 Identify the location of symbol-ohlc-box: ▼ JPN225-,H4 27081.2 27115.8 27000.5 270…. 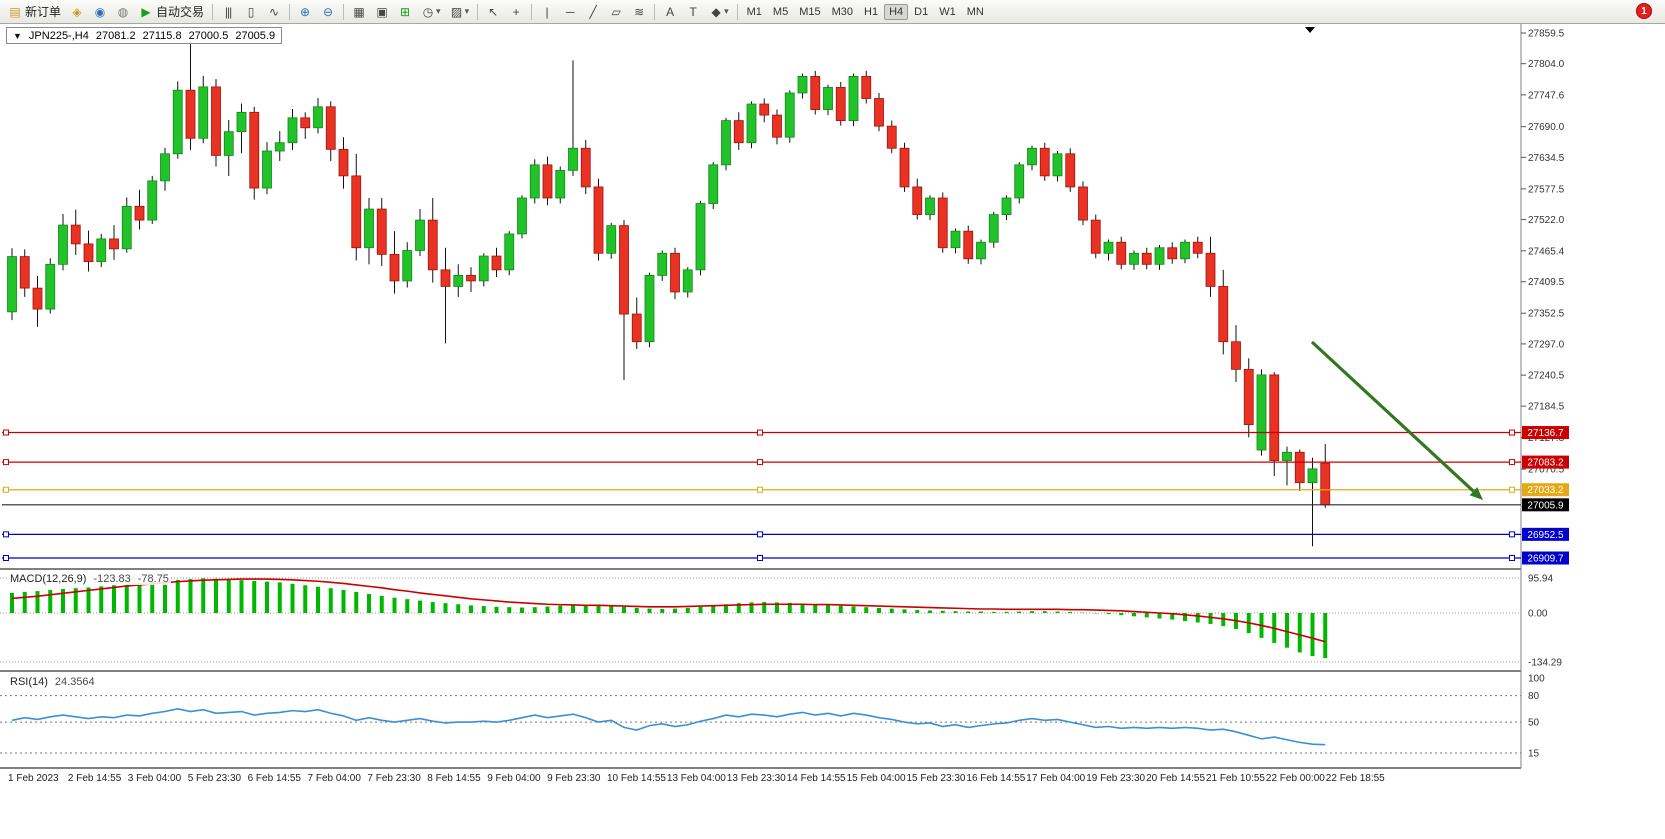
(144, 35).